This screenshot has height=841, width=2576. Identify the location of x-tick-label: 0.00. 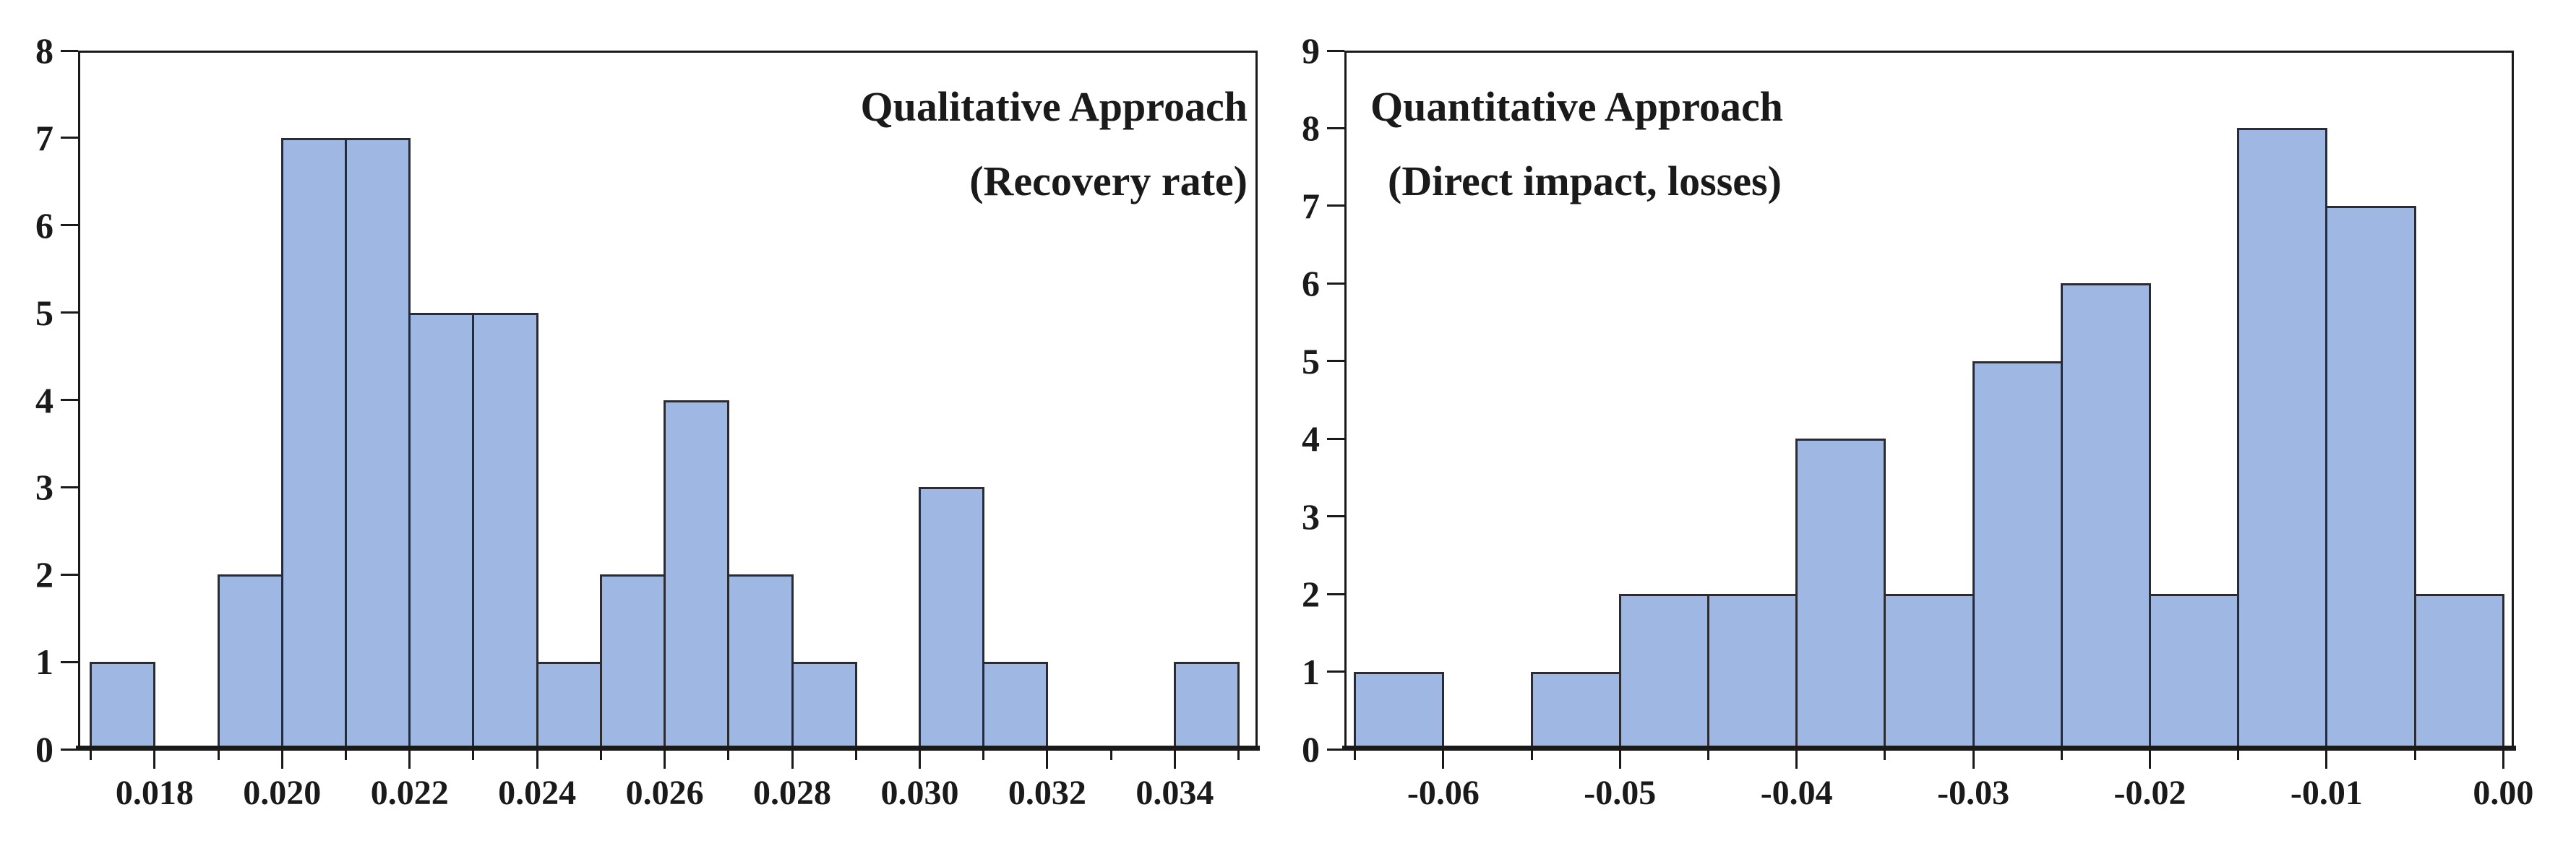
(2504, 793).